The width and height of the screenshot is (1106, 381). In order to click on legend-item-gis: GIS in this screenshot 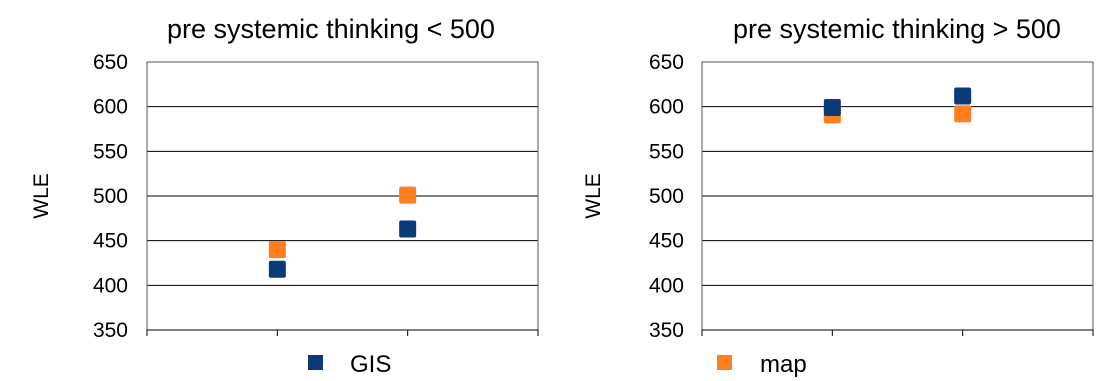, I will do `click(349, 364)`.